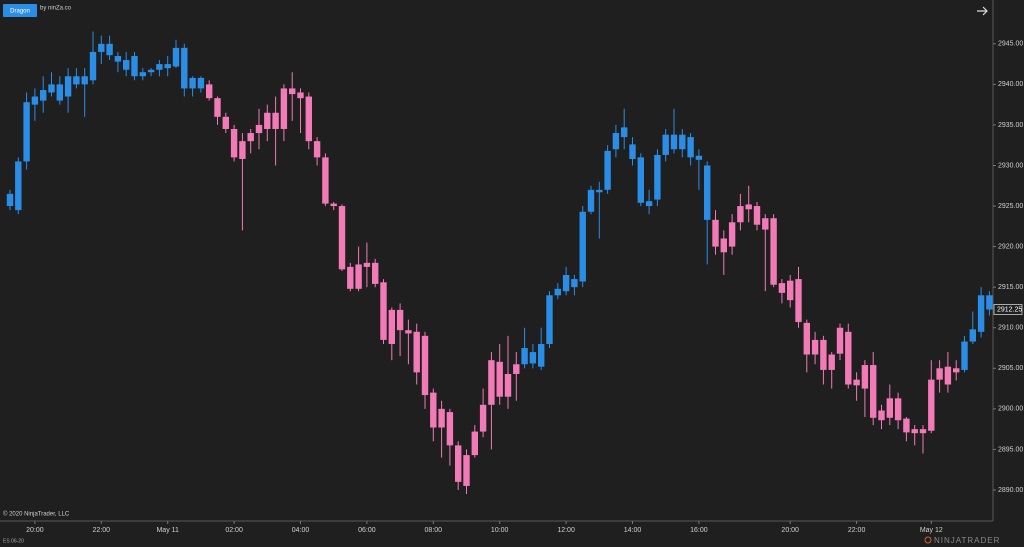 The image size is (1024, 547). I want to click on y-tick-label: 2910.00, so click(1010, 328).